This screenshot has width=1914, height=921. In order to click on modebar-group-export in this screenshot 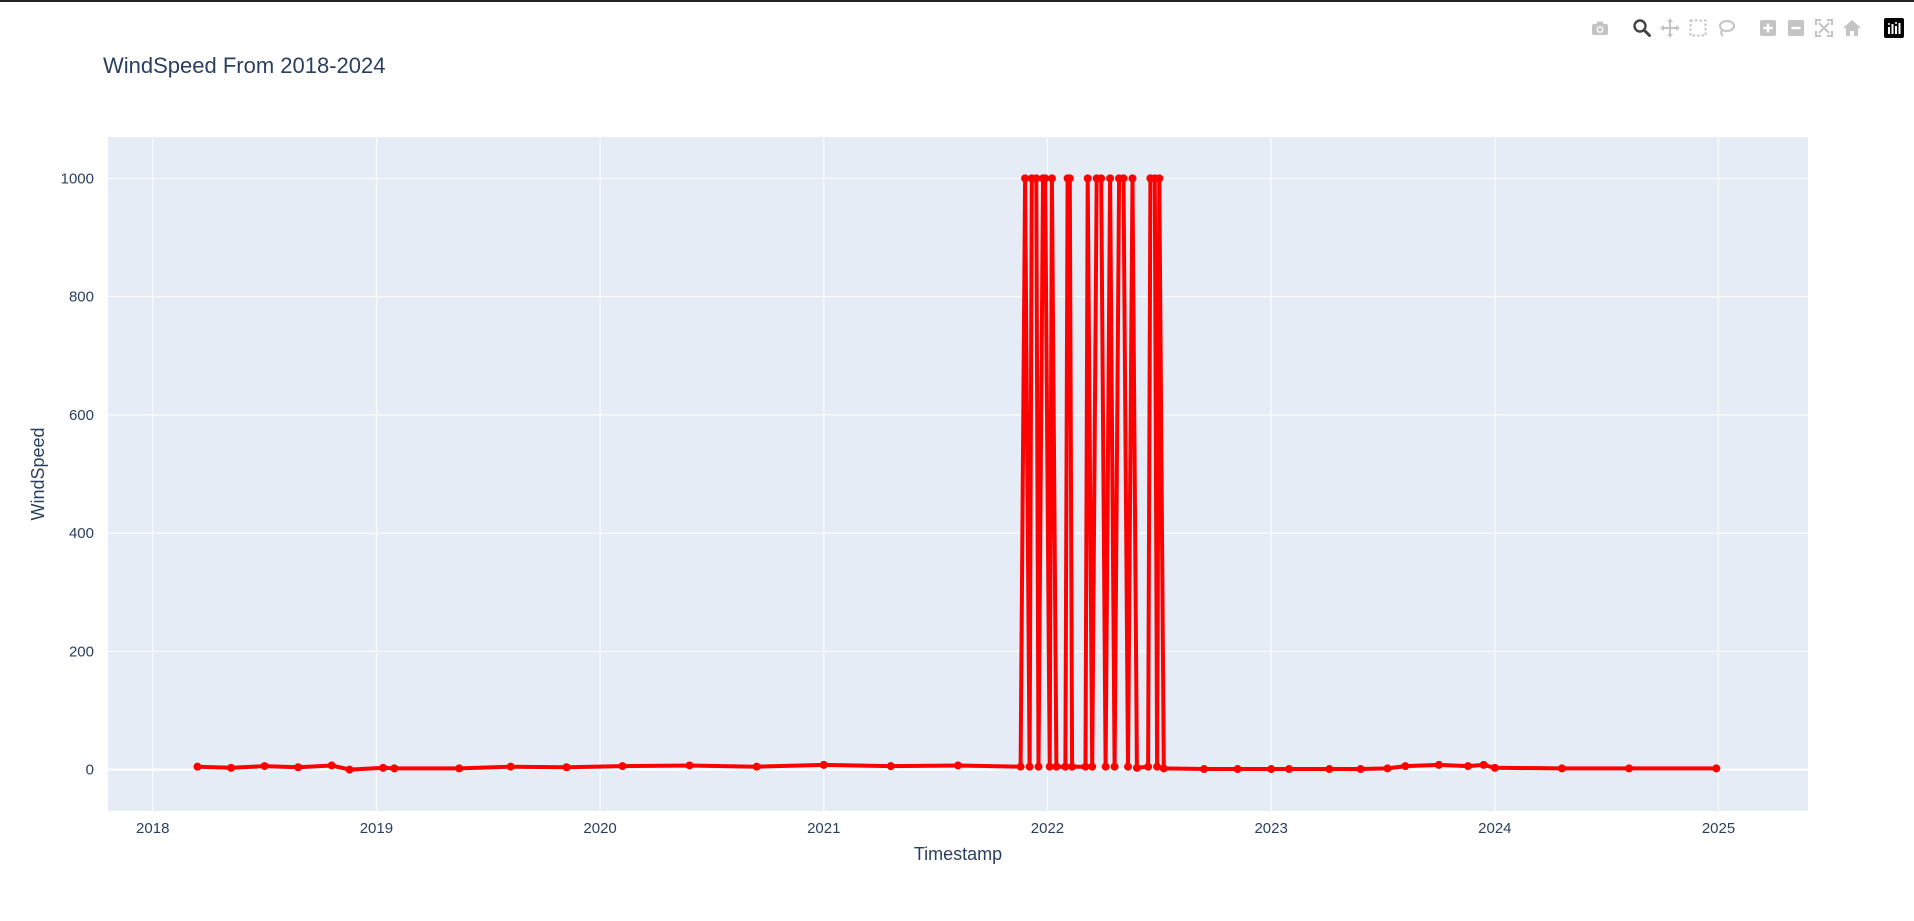, I will do `click(1600, 28)`.